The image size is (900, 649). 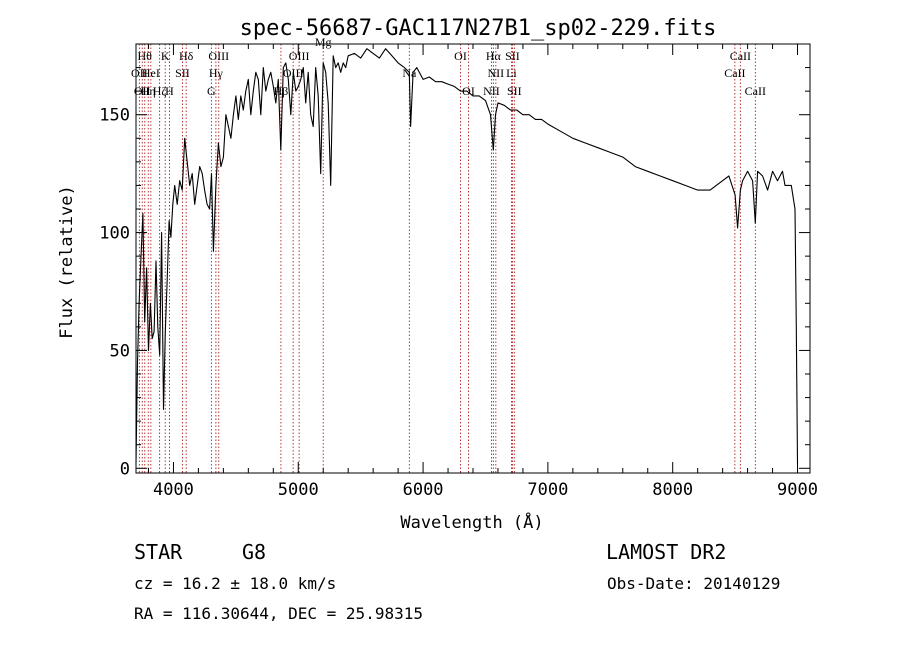 What do you see at coordinates (547, 490) in the screenshot?
I see `x-tick-label: 7000` at bounding box center [547, 490].